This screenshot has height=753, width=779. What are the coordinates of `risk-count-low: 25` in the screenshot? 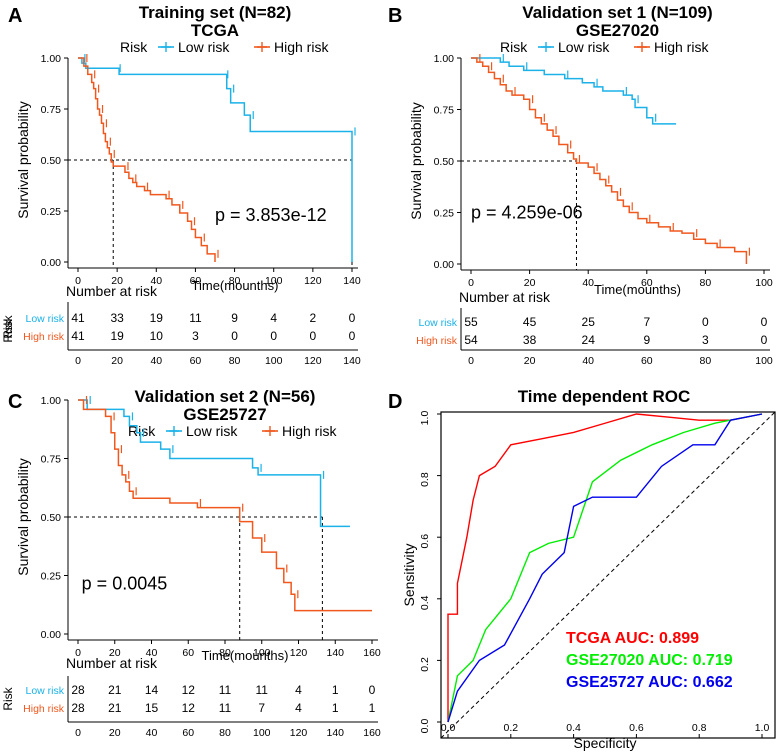 It's located at (589, 322).